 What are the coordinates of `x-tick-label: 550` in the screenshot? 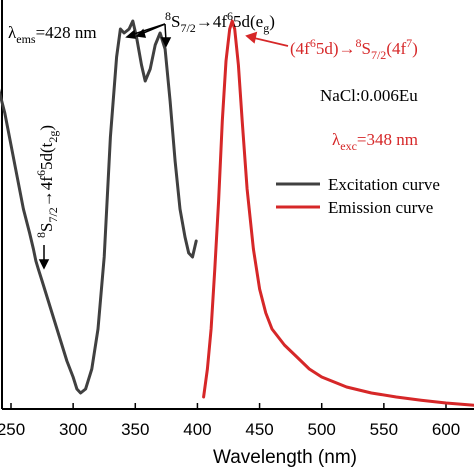 It's located at (384, 429).